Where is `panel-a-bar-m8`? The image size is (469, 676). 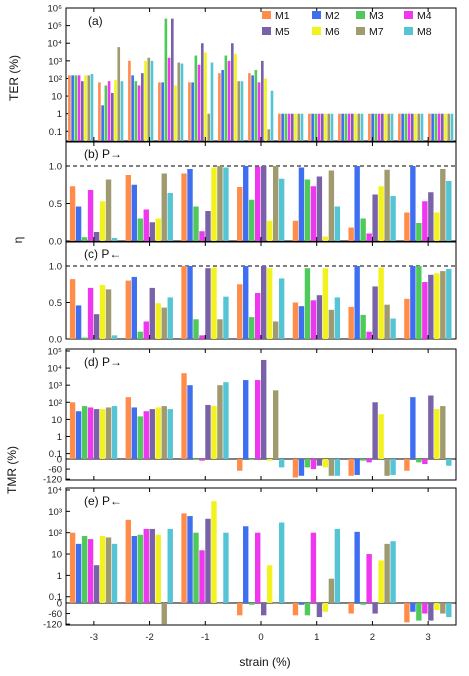
panel-a-bar-m8 is located at coordinates (452, 127).